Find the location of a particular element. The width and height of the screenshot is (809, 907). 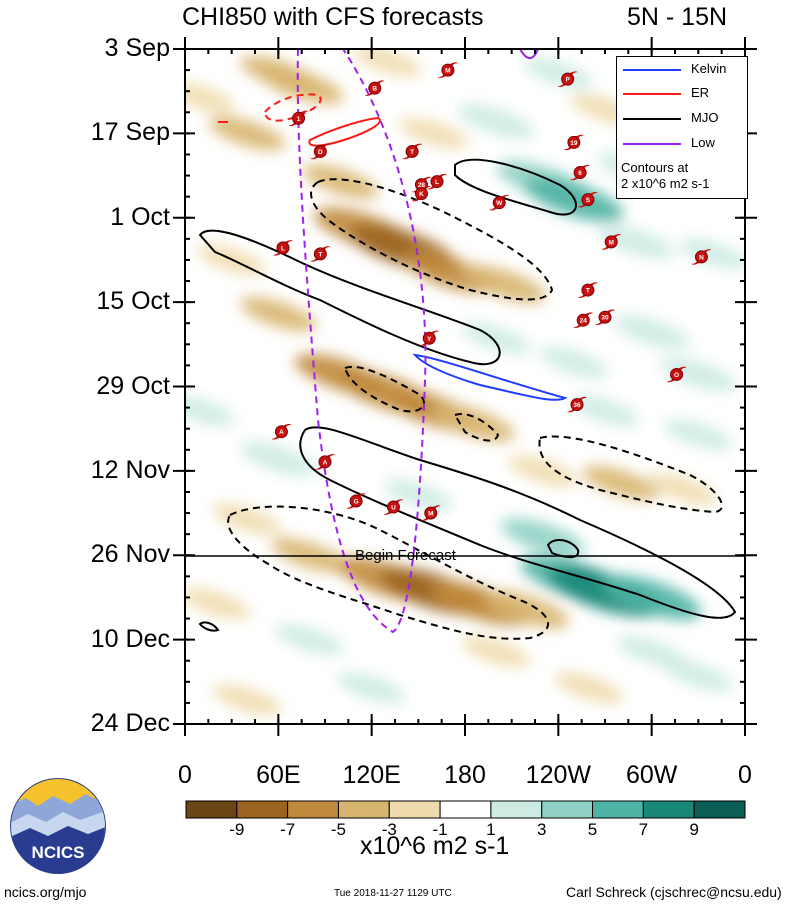

storm-marker: 30 is located at coordinates (605, 317).